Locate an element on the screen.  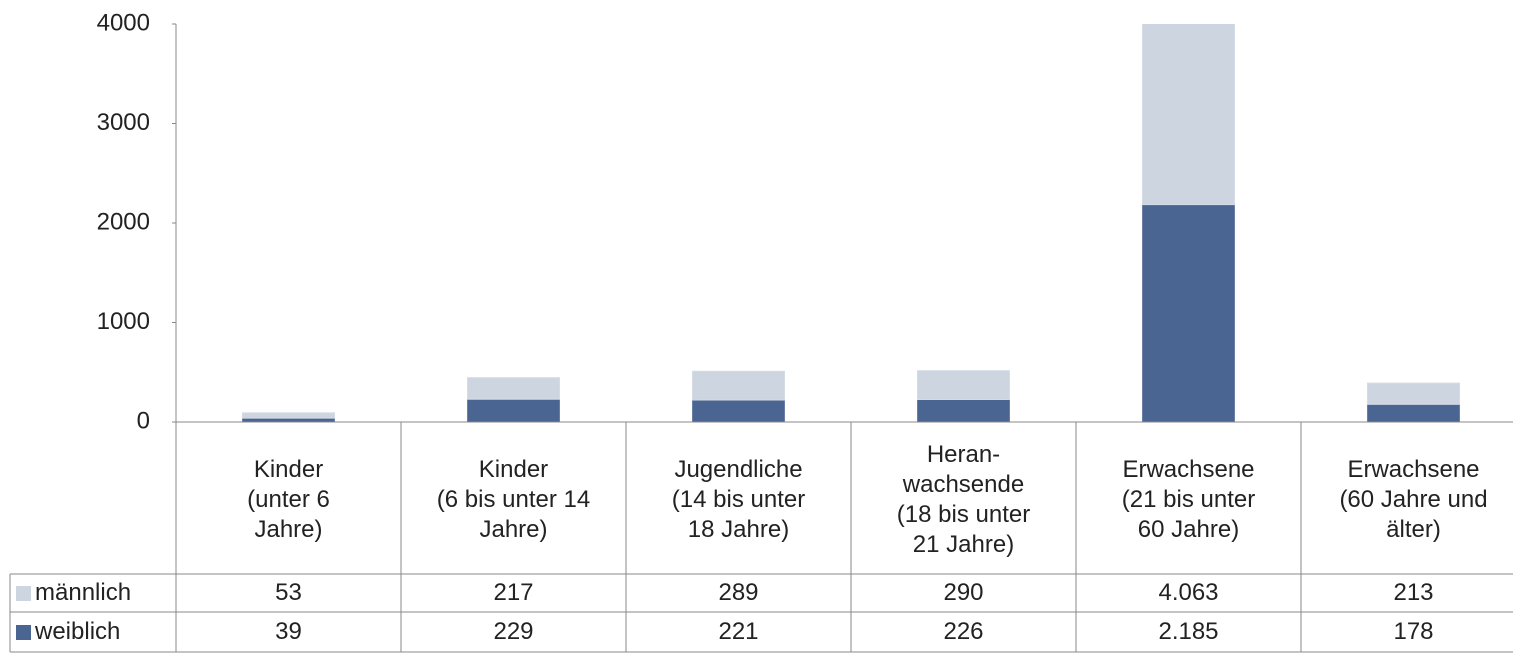
table-value: 2.185 is located at coordinates (1188, 631).